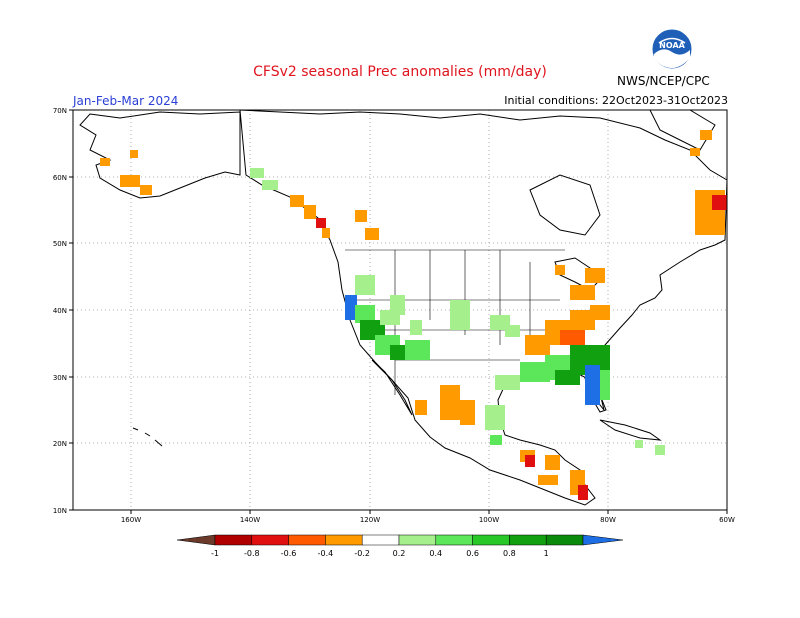  I want to click on noaa-logo-icon: NOAA, so click(672, 49).